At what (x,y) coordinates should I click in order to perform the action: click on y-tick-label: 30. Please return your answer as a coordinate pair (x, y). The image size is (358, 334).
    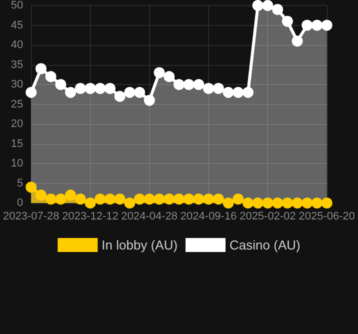
    Looking at the image, I should click on (17, 84).